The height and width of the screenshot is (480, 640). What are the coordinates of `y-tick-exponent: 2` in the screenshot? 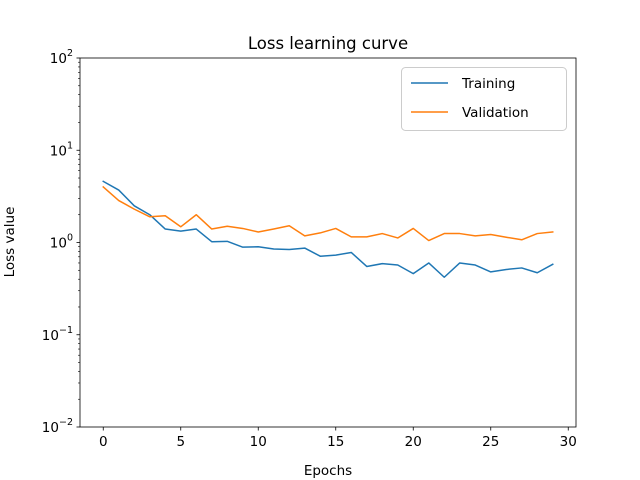 It's located at (70, 53).